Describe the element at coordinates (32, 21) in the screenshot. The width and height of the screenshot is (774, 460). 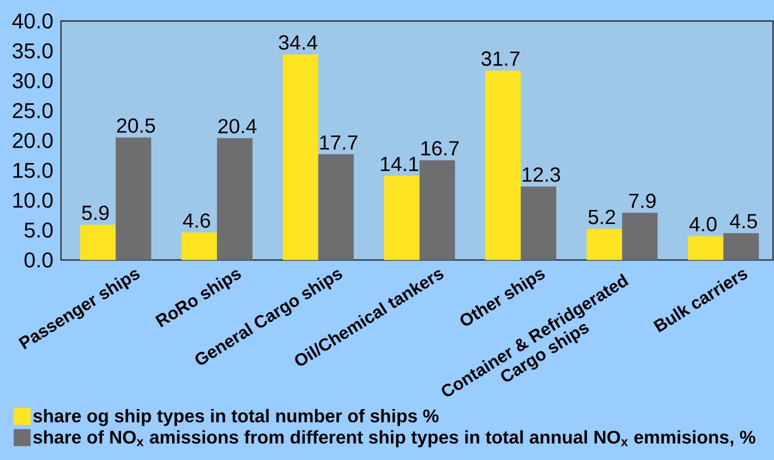
I see `y-tick-label: 40.0` at that location.